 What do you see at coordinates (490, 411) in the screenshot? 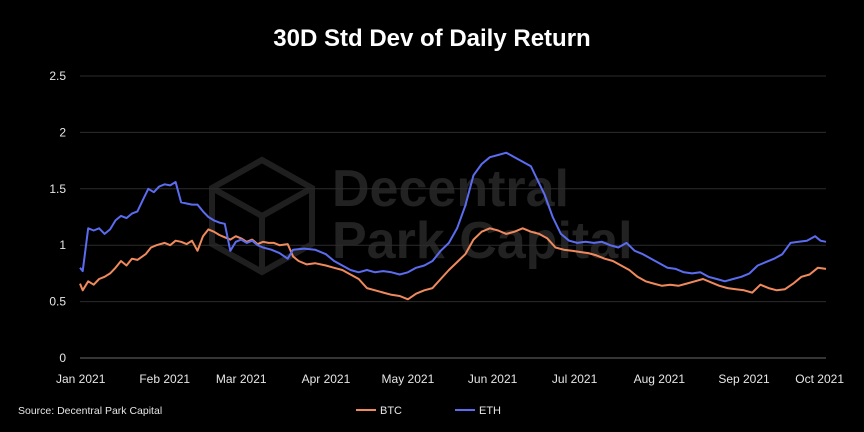
I see `legend-label-eth: ETH` at bounding box center [490, 411].